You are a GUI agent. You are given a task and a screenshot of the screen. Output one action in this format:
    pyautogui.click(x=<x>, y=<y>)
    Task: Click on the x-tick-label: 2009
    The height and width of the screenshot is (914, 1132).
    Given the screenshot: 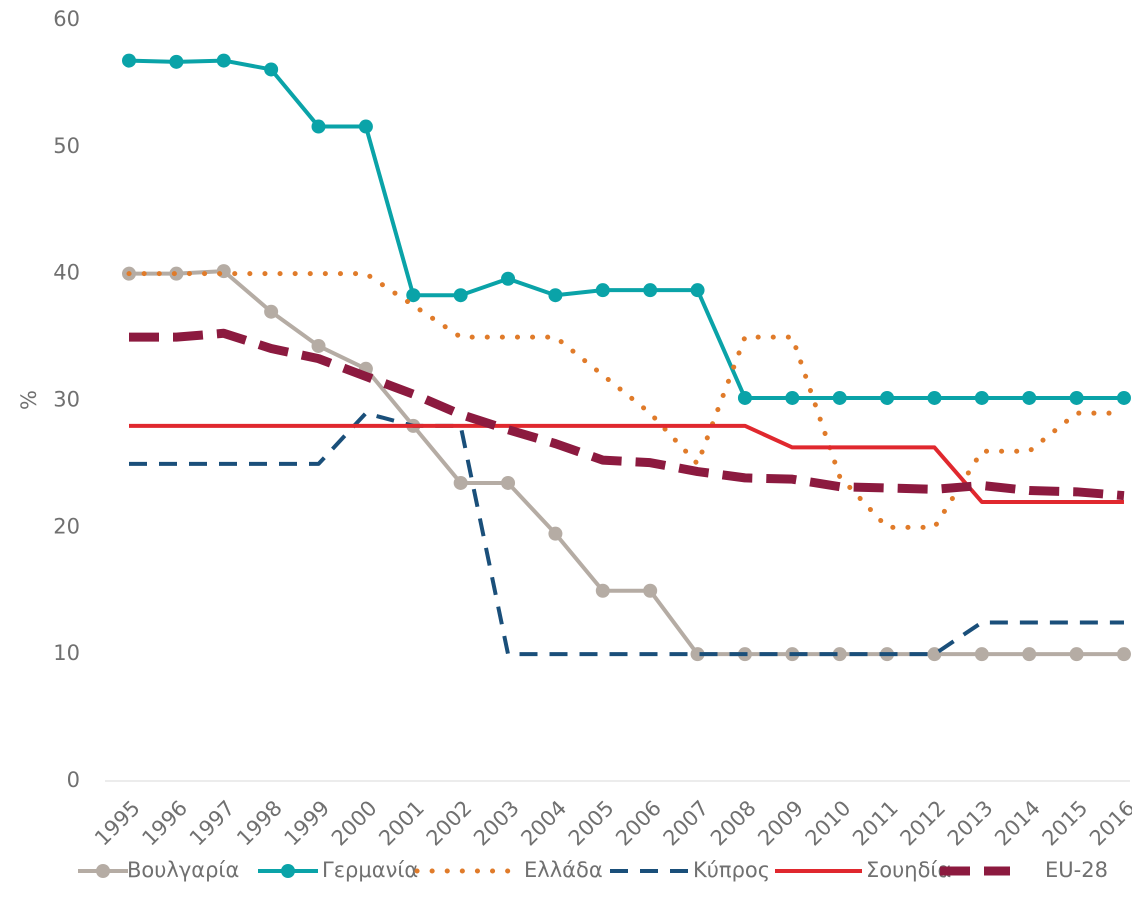 What is the action you would take?
    pyautogui.click(x=780, y=823)
    